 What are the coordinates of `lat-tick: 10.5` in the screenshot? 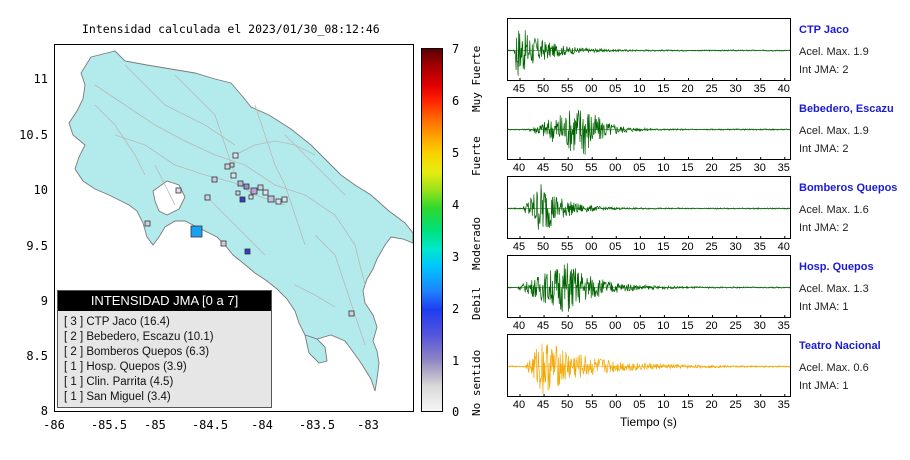 It's located at (33, 135).